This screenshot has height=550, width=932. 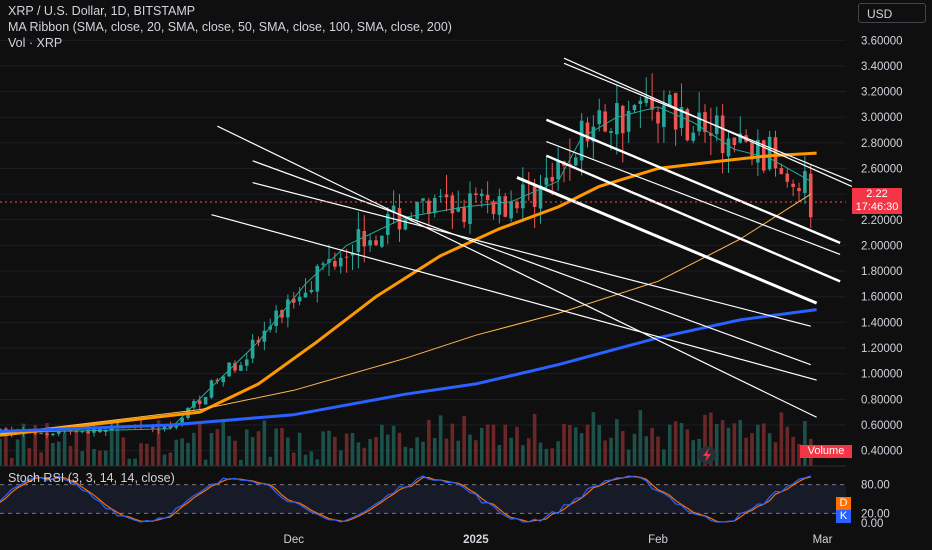 What do you see at coordinates (102, 11) in the screenshot?
I see `symbol-legend: XRP / U.S. Dollar, 1D, BITSTAMP` at bounding box center [102, 11].